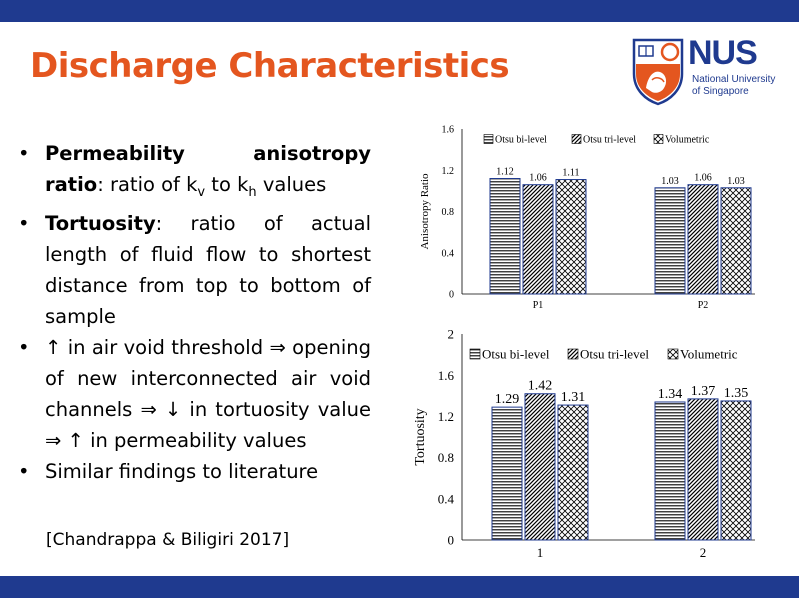  I want to click on nus-logo: NUS National University of Singapore, so click(710, 70).